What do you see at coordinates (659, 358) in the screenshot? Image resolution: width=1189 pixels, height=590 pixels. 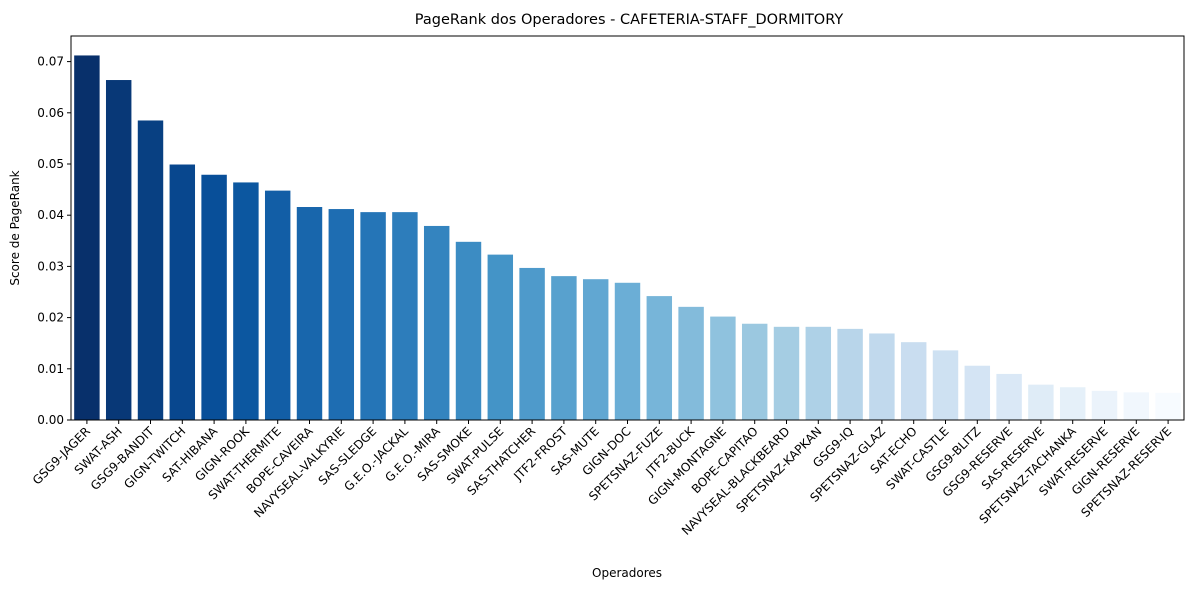 I see `bar-spetsnaz-fuze` at bounding box center [659, 358].